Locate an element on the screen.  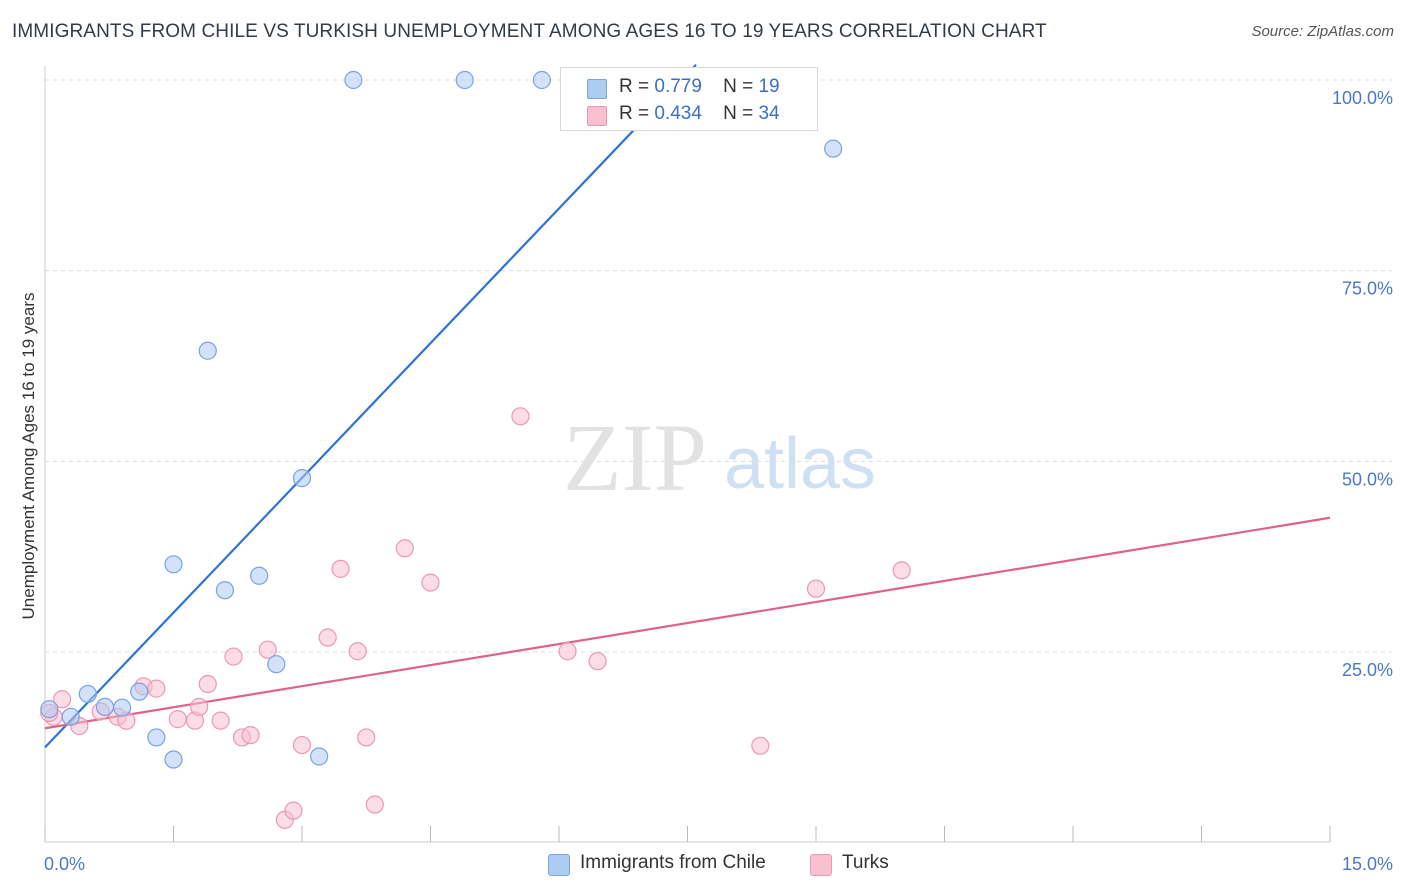
source-label: Source: ZipAtlas.com is located at coordinates (1322, 31).